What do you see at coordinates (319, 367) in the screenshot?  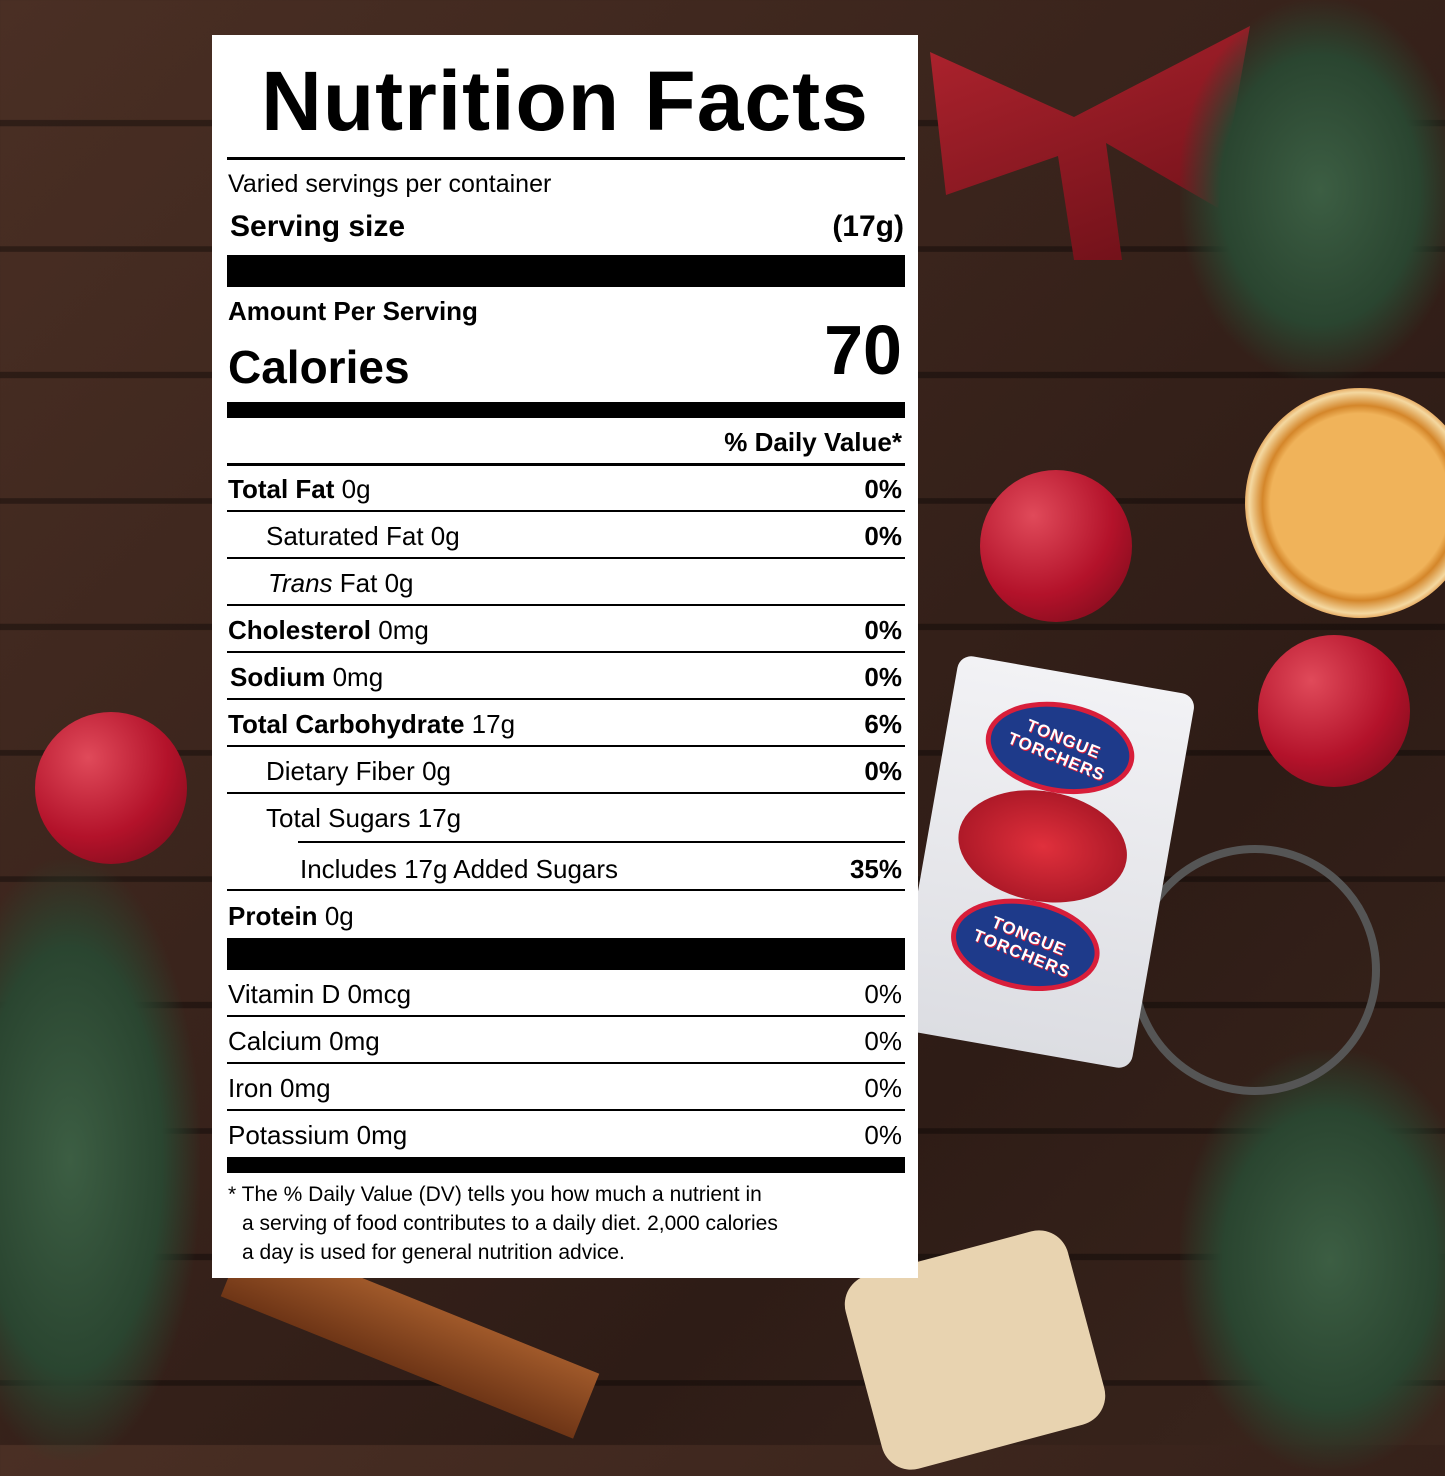 I see `calories-label: Calories` at bounding box center [319, 367].